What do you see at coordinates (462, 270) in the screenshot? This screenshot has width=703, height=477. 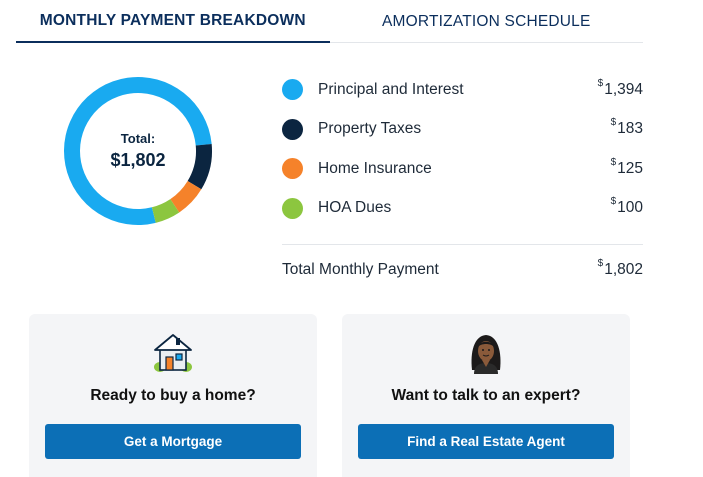 I see `total-monthly-payment-row: Total Monthly Payment $1,802` at bounding box center [462, 270].